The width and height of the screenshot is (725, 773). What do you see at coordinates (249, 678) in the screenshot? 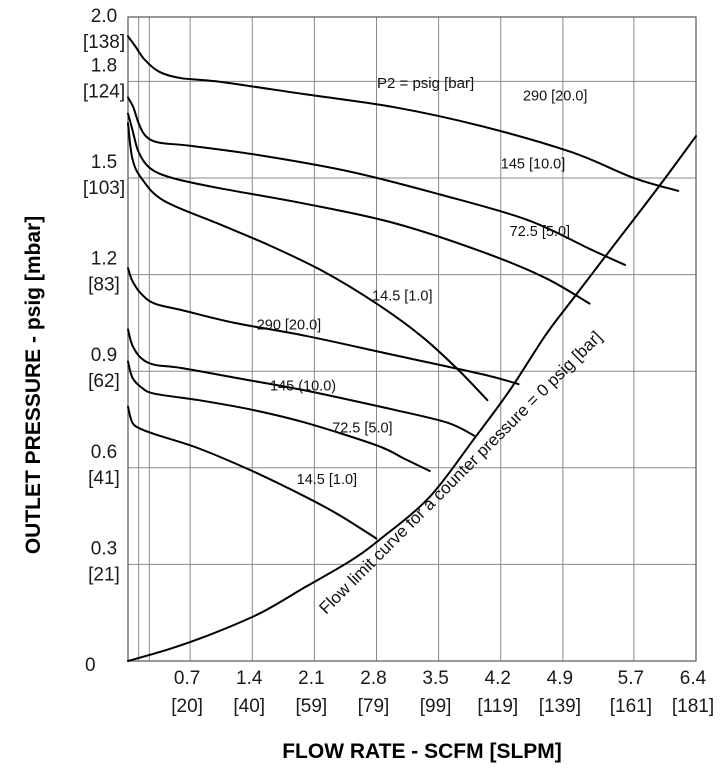
I see `x-tick-label-1: 1.4` at bounding box center [249, 678].